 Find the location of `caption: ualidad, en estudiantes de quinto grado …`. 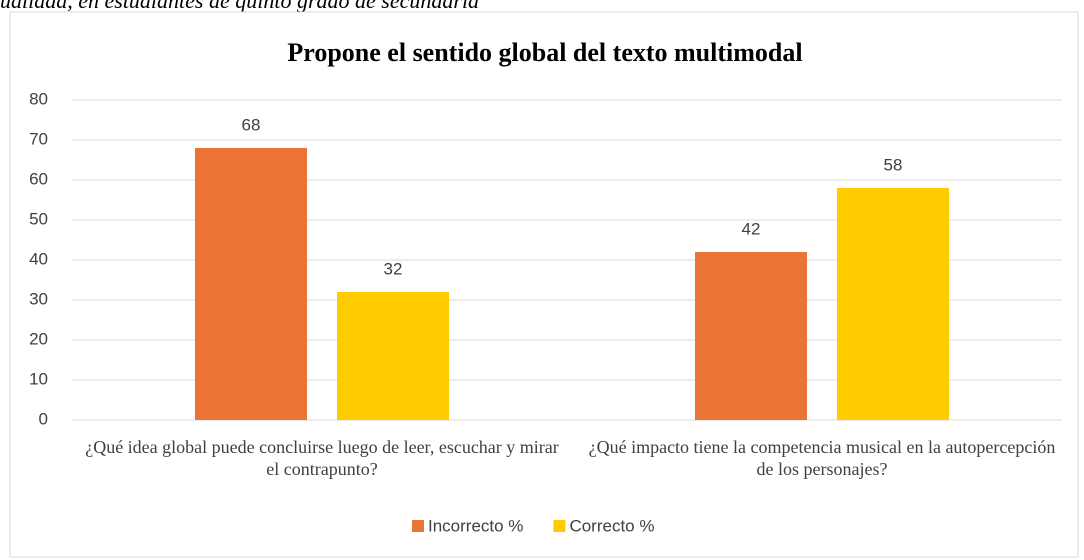

caption: ualidad, en estudiantes de quinto grado … is located at coordinates (240, 6).